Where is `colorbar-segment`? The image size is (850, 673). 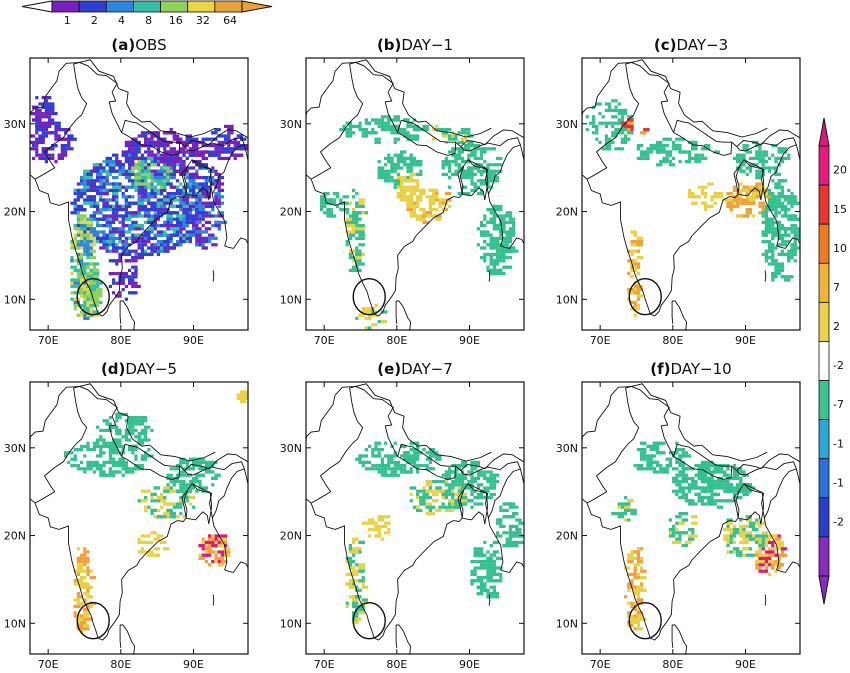
colorbar-segment is located at coordinates (824, 439).